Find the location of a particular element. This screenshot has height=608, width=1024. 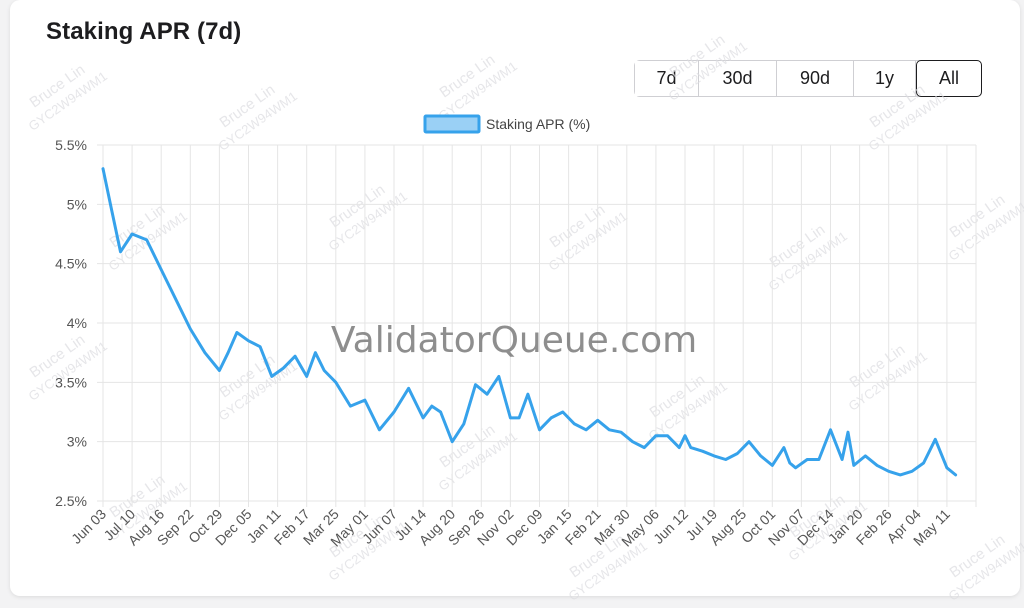

x-tick-label: Jun 03 is located at coordinates (88, 526).